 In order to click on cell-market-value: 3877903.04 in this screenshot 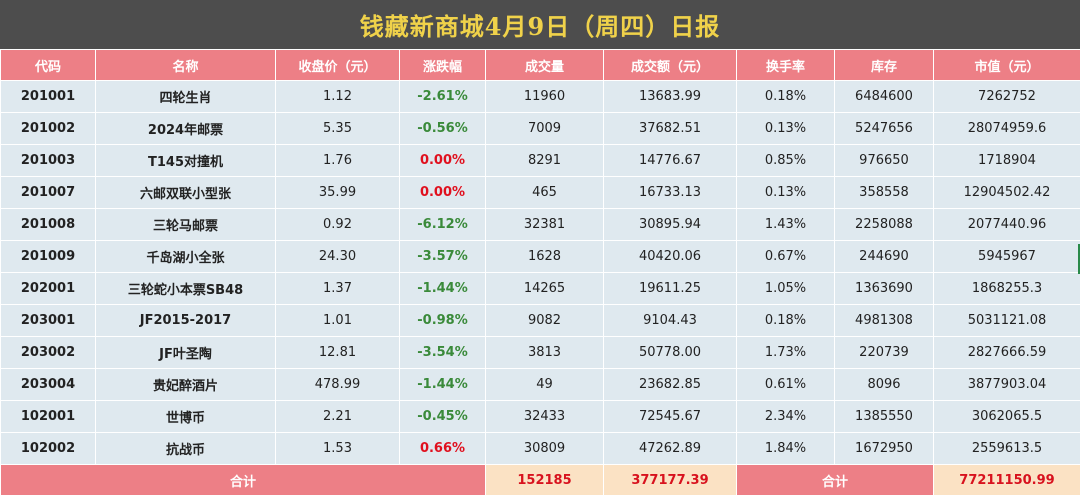, I will do `click(1006, 384)`.